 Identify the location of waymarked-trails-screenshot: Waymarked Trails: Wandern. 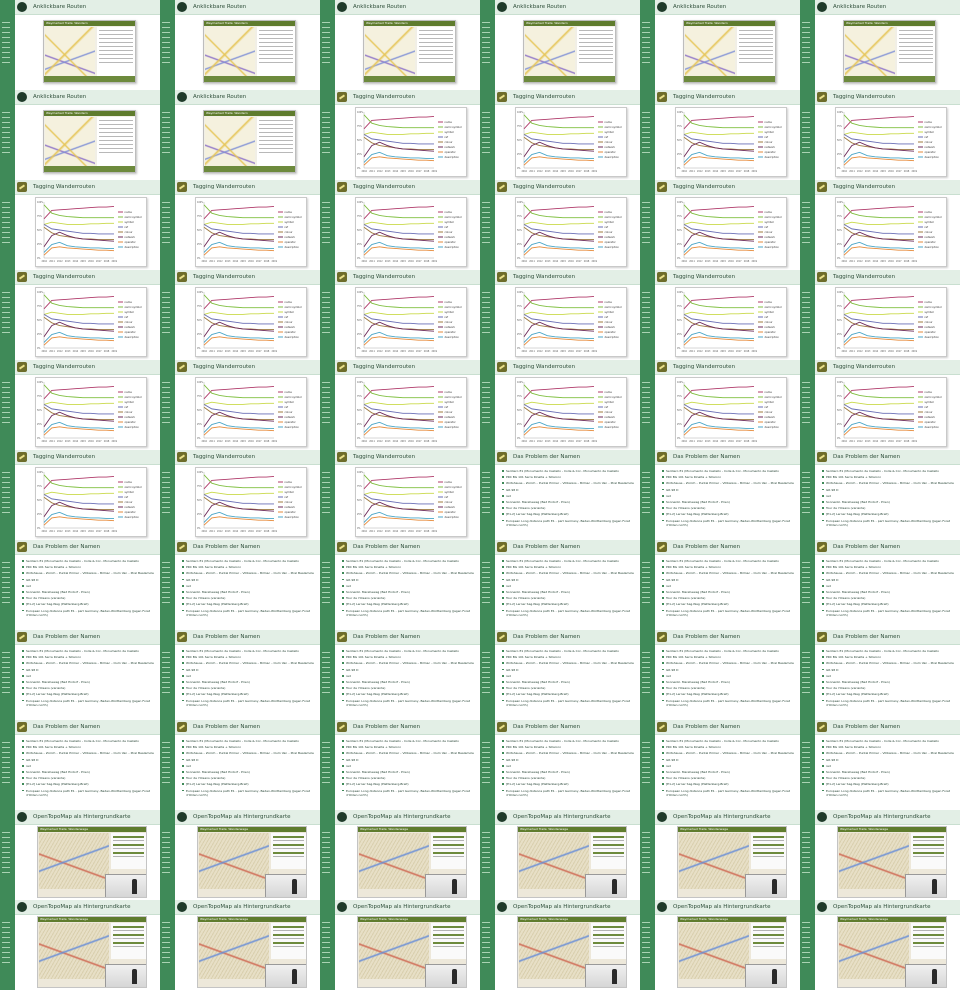
(249, 141).